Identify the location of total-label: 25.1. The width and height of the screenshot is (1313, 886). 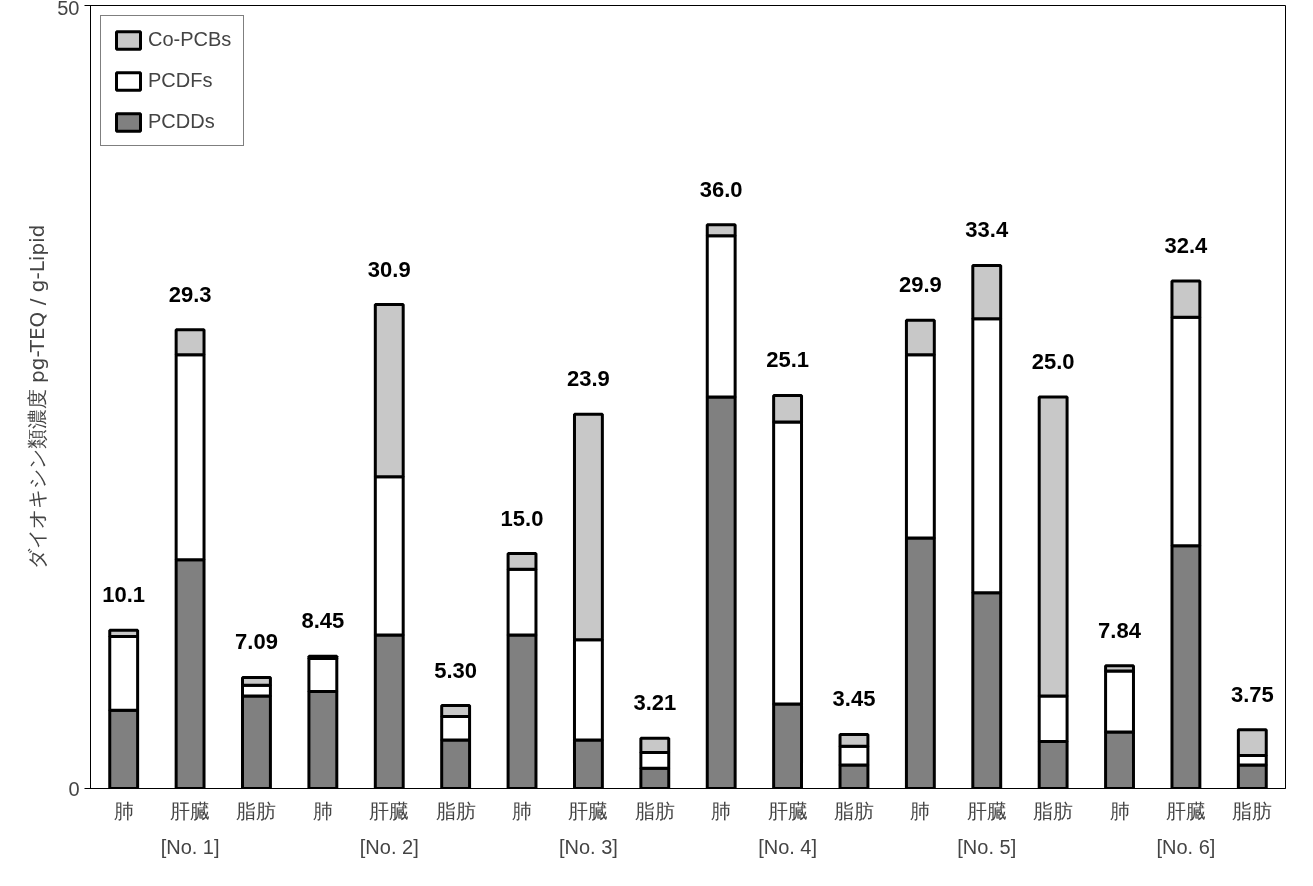
(787, 360).